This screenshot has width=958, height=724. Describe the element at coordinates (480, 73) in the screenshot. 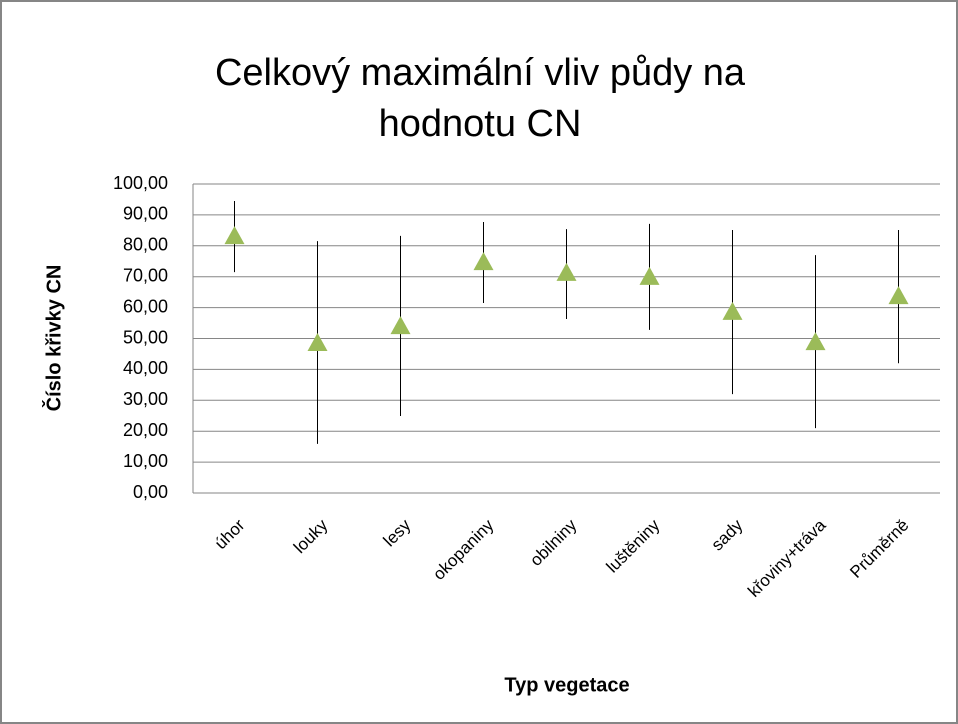

I see `chart-title: Celkový maximální vliv půdy na` at that location.